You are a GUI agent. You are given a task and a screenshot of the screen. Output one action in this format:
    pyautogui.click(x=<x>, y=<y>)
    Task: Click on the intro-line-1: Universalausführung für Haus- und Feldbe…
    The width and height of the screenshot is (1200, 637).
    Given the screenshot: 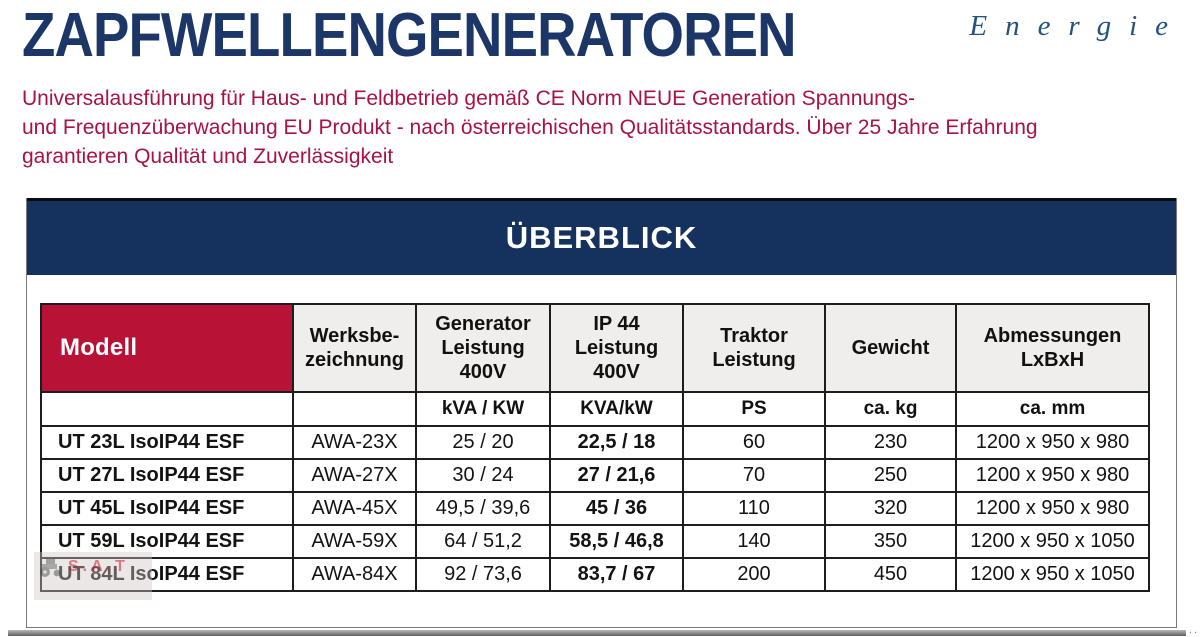 What is the action you would take?
    pyautogui.click(x=468, y=98)
    